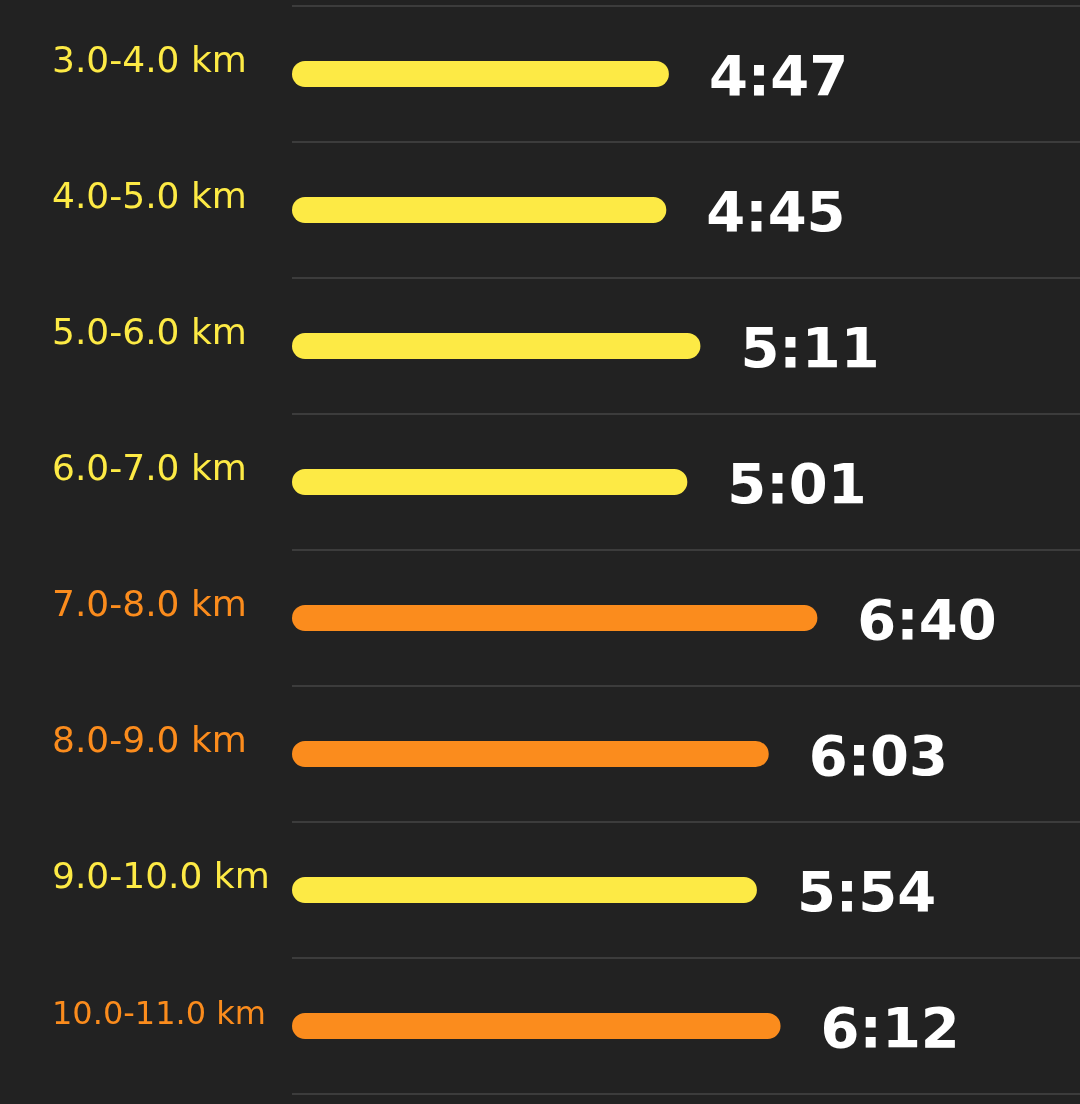  What do you see at coordinates (159, 1013) in the screenshot?
I see `y-tick-label: 10.0-11.0 km` at bounding box center [159, 1013].